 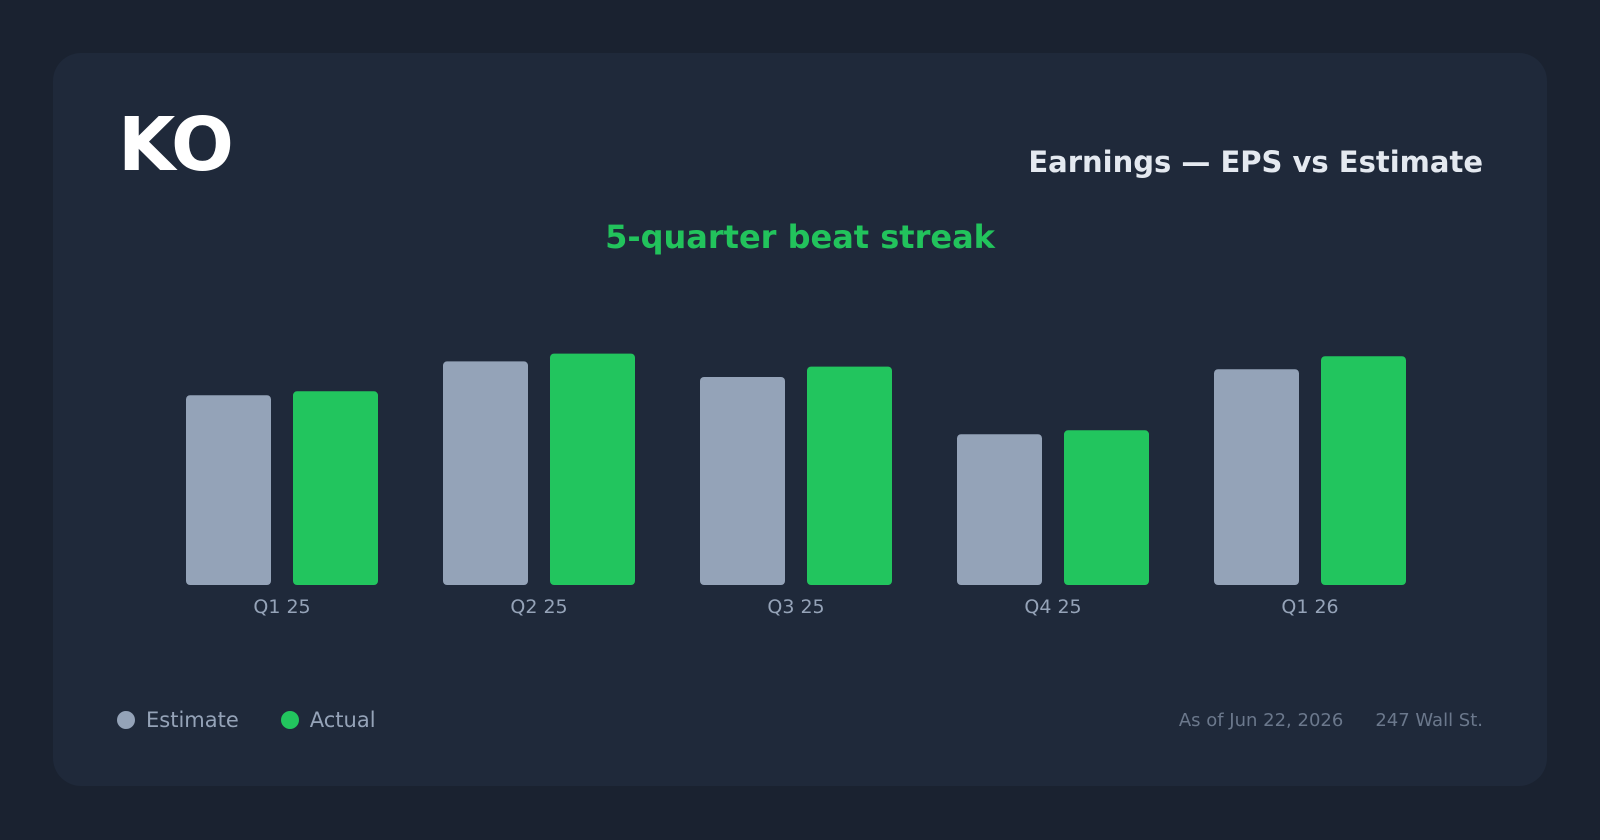 I want to click on legend-item-actual: Actual, so click(x=328, y=720).